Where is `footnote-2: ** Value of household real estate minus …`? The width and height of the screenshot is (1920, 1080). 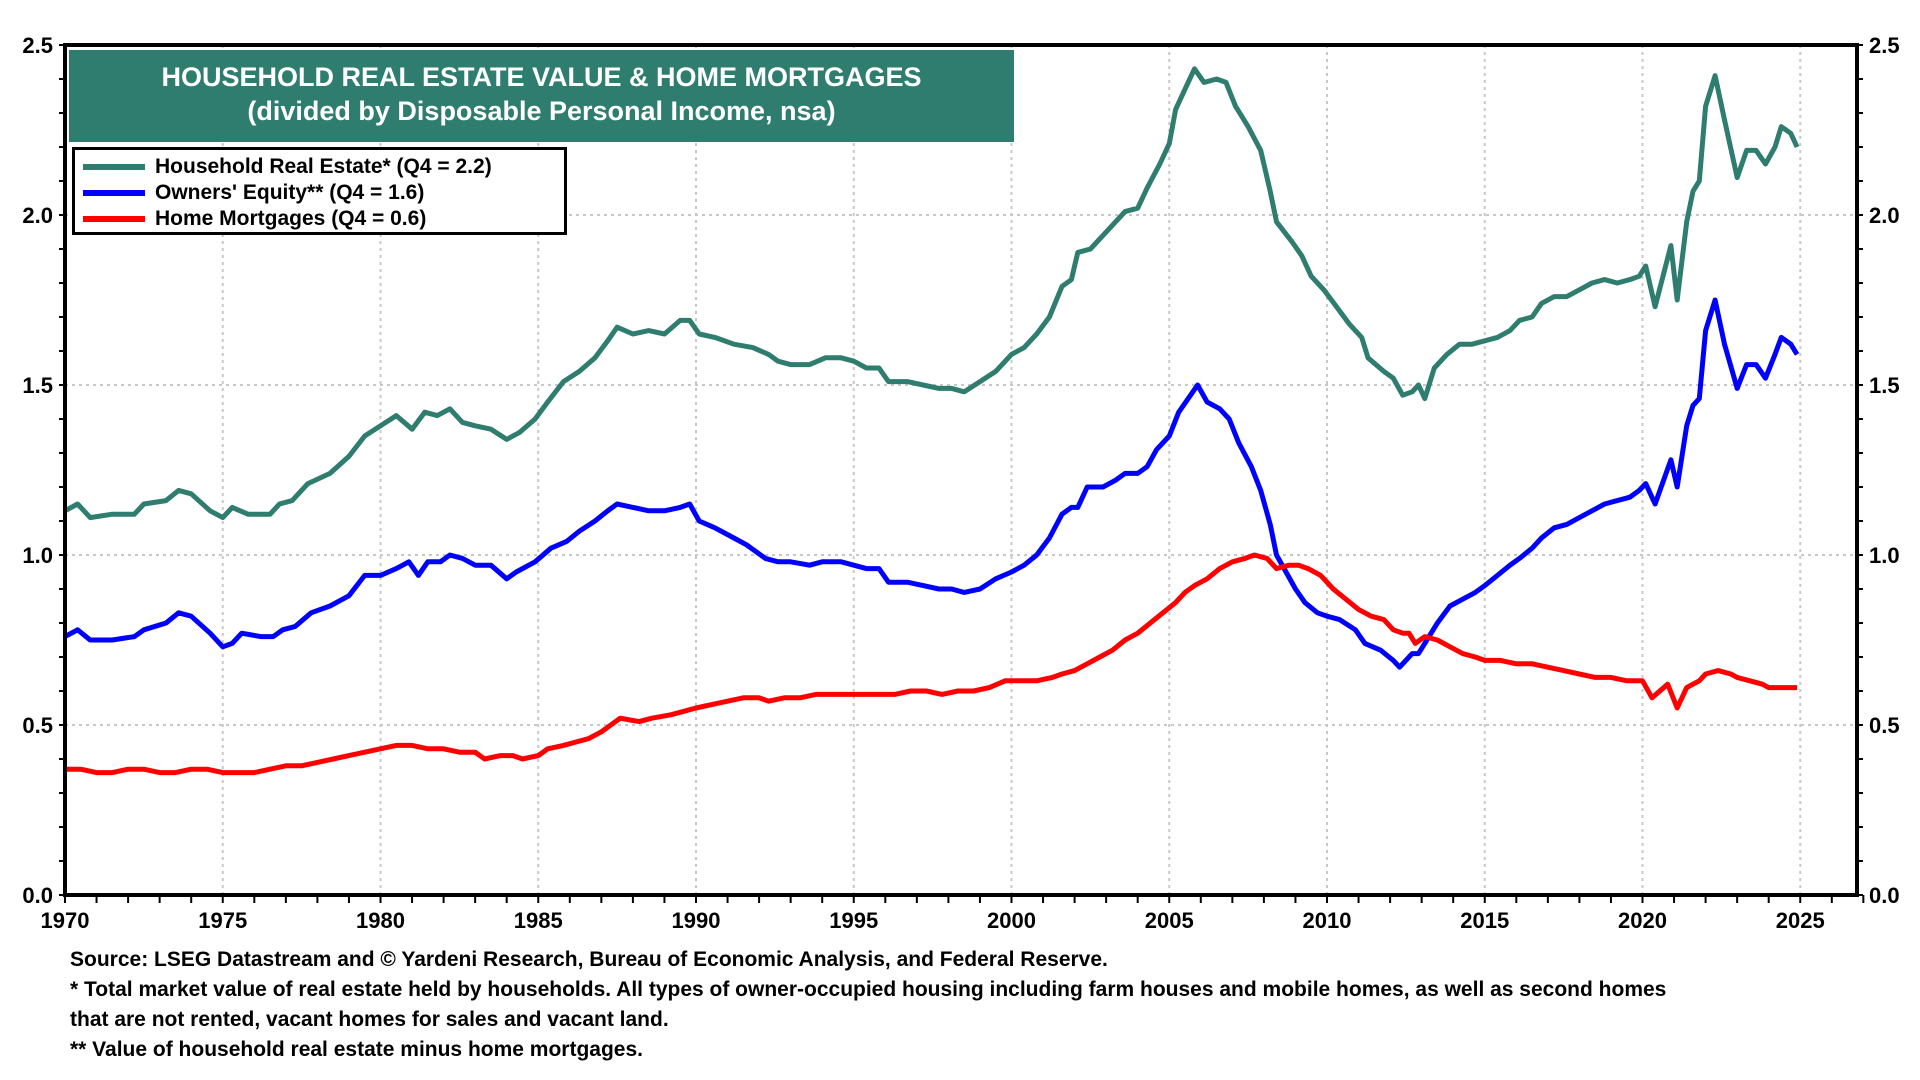 footnote-2: ** Value of household real estate minus … is located at coordinates (356, 1049).